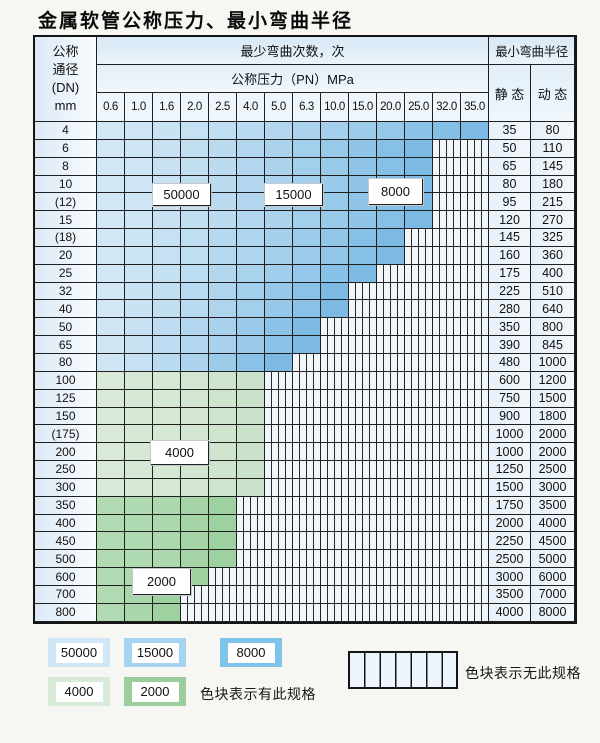 The image size is (600, 743). I want to click on pressure-column-header: 6.3, so click(307, 107).